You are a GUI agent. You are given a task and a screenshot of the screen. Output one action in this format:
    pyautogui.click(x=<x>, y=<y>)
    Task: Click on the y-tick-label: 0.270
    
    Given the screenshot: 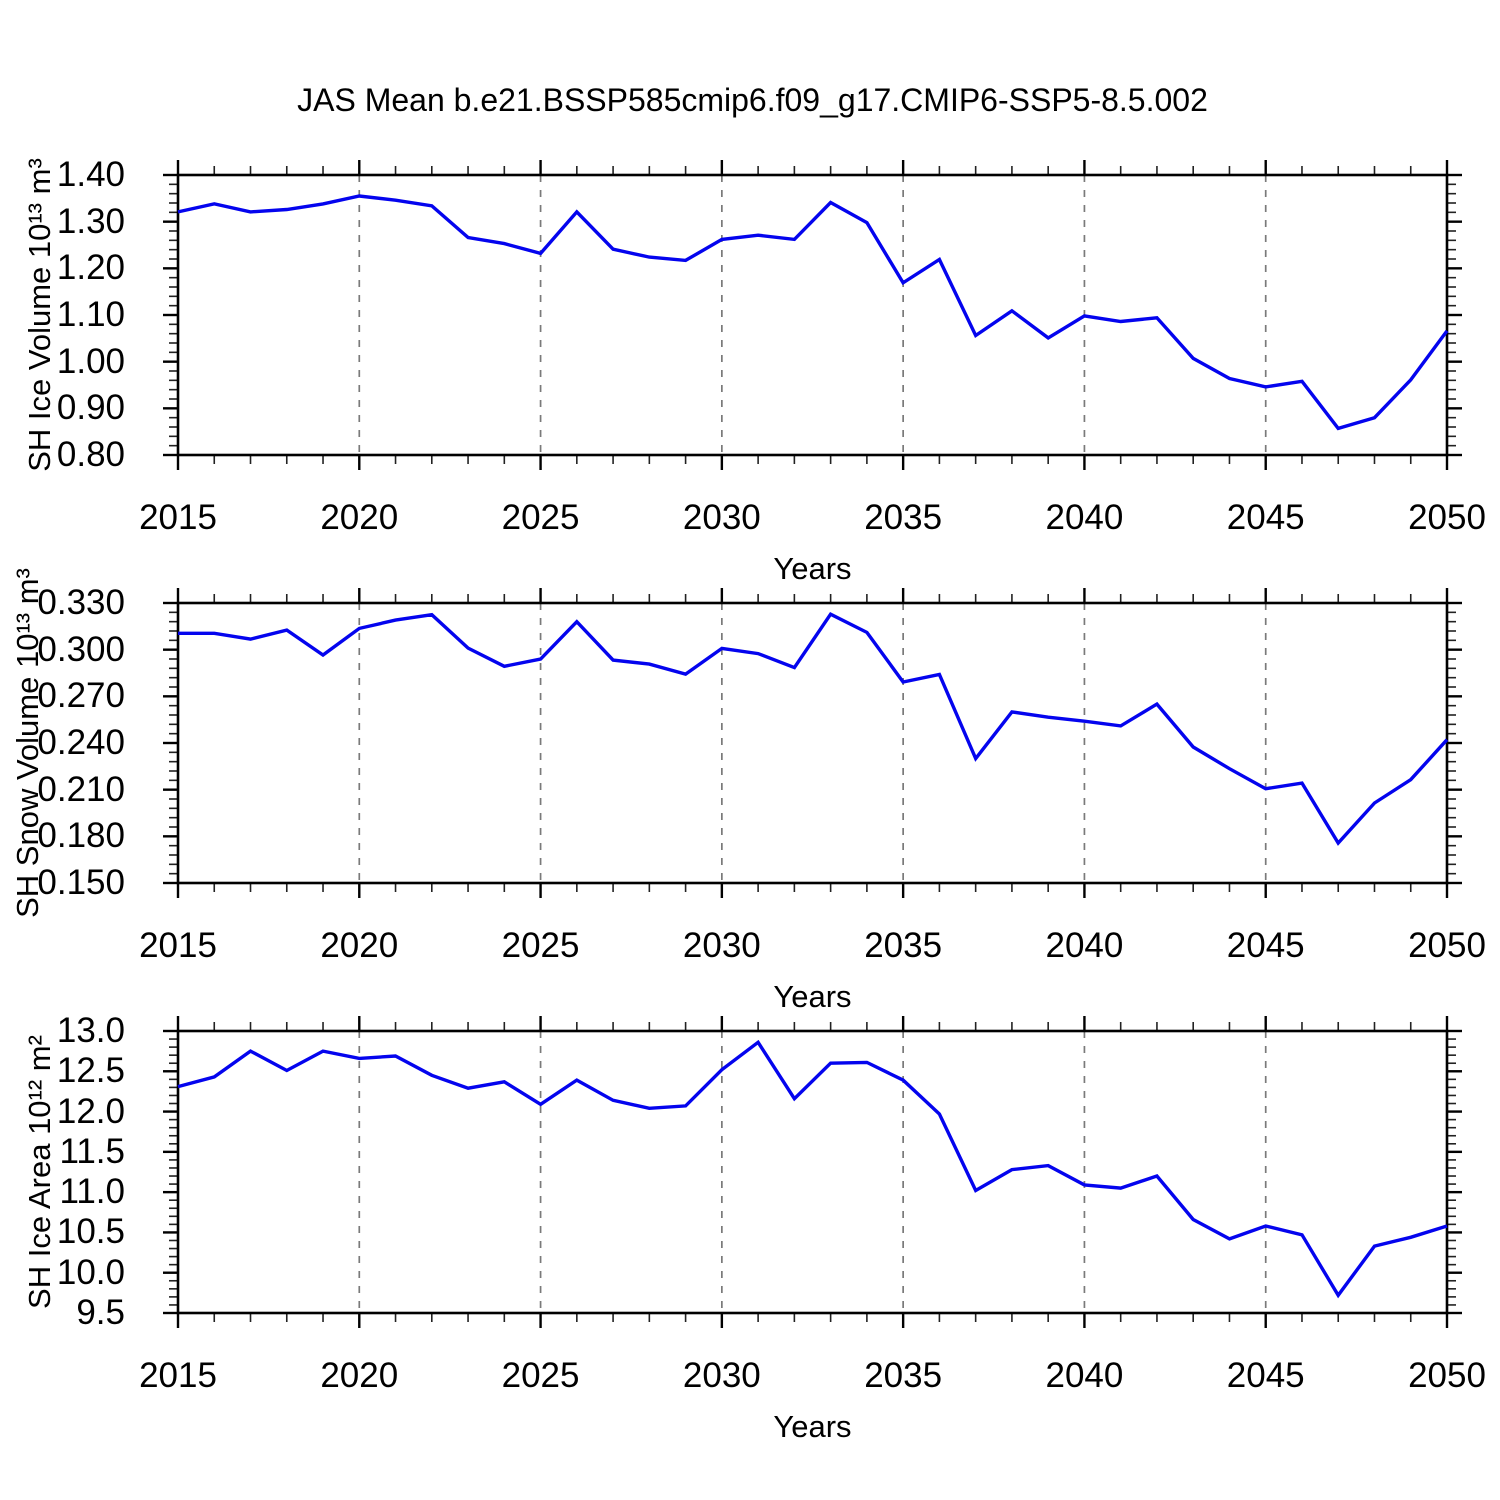 What is the action you would take?
    pyautogui.click(x=81, y=696)
    